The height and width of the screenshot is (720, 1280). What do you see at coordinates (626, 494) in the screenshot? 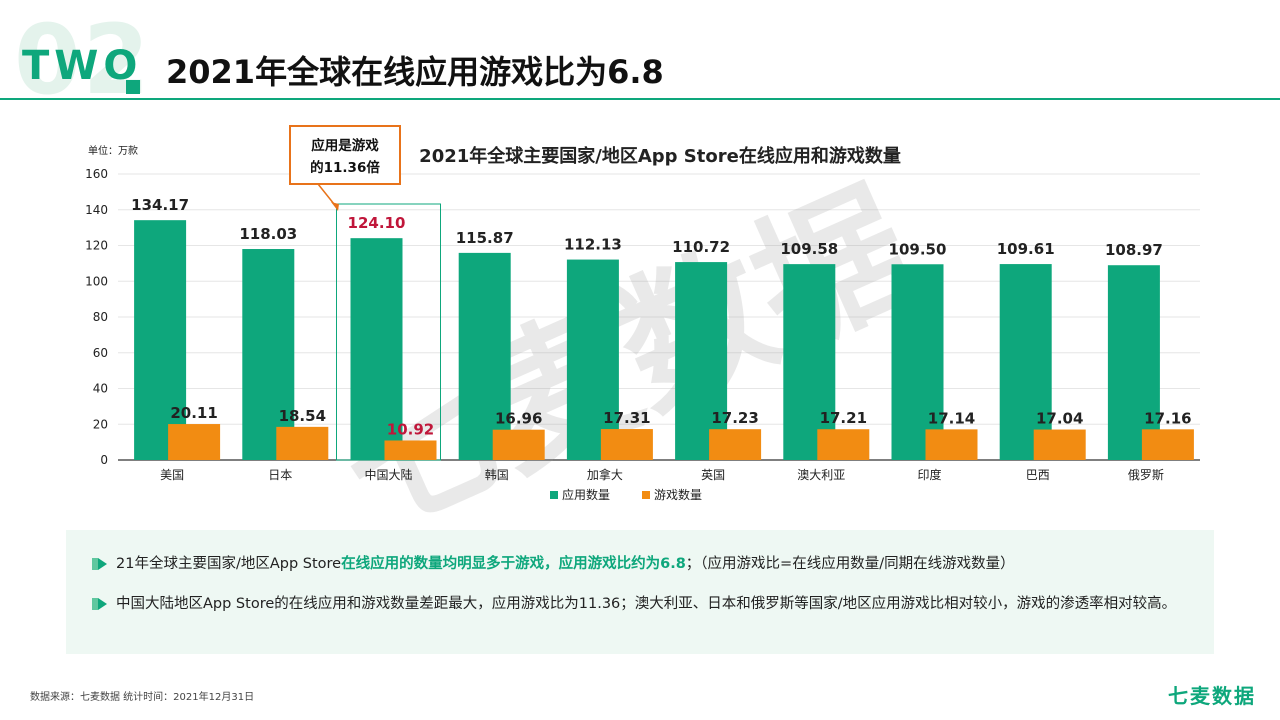
I see `chart-legend: 应用数量 游戏数量` at bounding box center [626, 494].